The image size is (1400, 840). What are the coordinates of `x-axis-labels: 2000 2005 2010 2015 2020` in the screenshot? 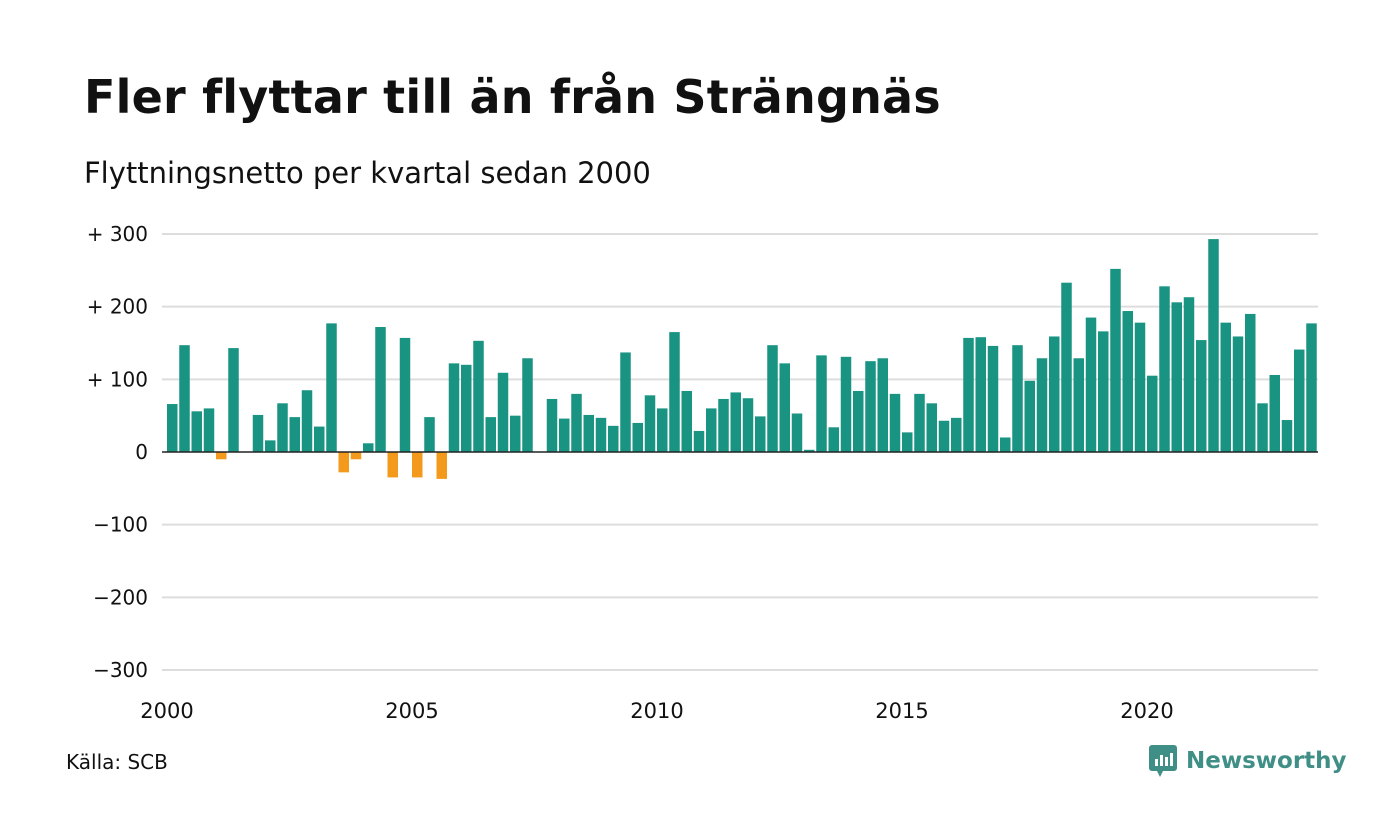 It's located at (656, 711).